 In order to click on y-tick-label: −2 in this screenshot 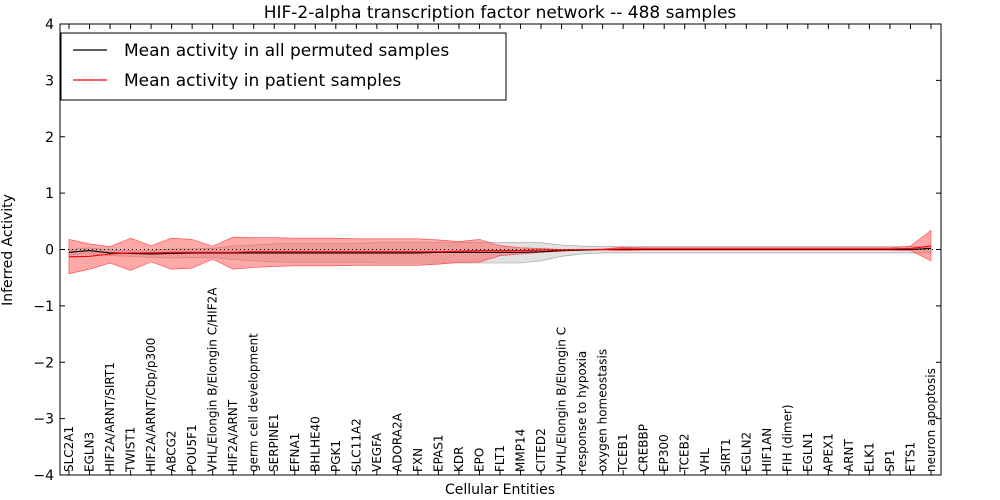, I will do `click(43, 363)`.